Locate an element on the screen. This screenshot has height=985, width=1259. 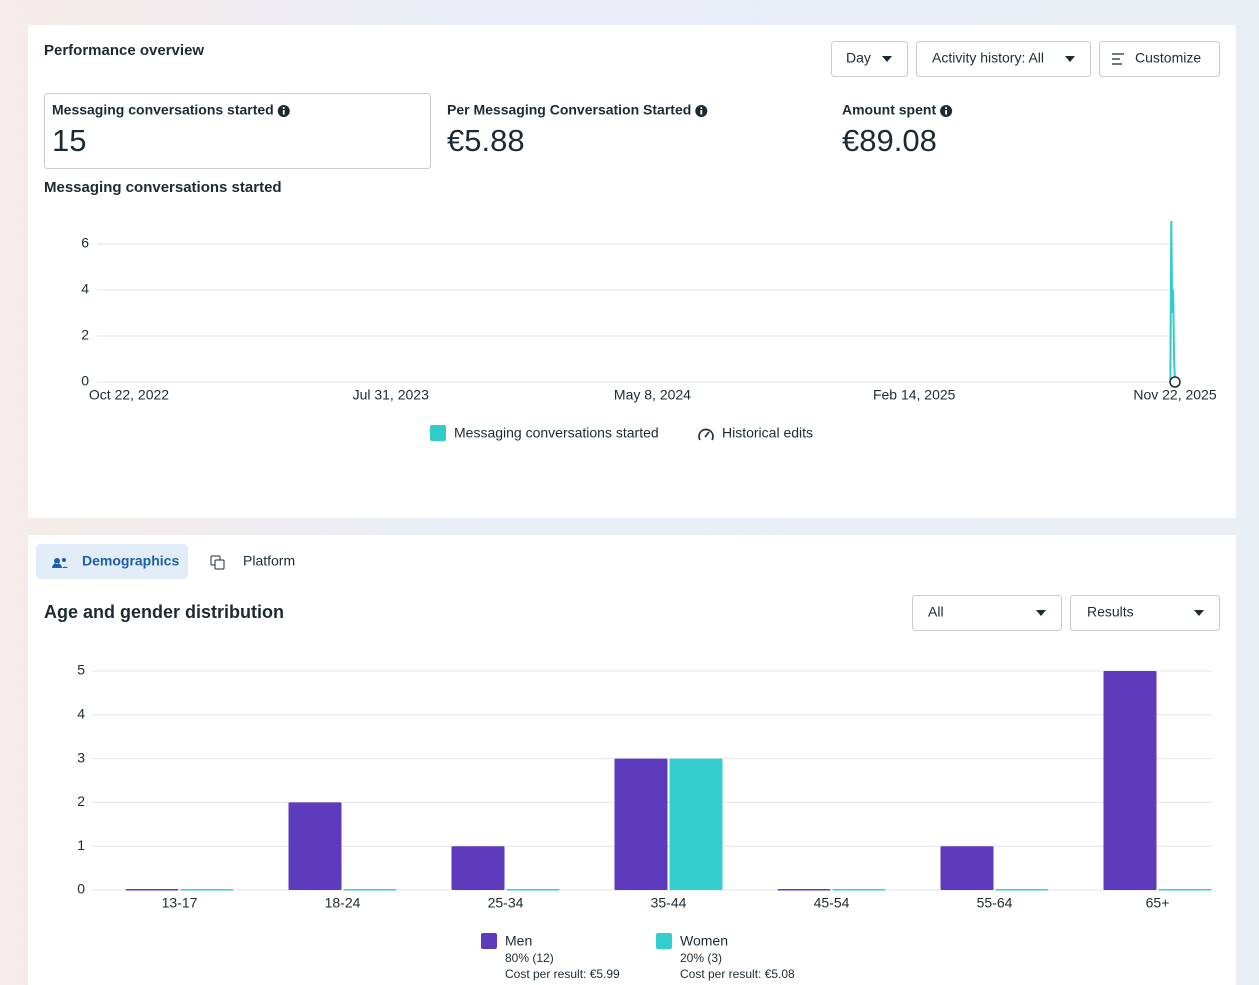
button: Day is located at coordinates (869, 59).